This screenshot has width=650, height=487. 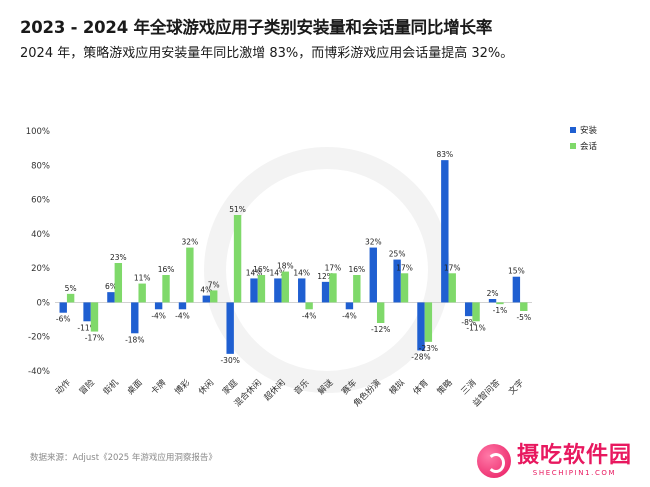 What do you see at coordinates (214, 284) in the screenshot?
I see `data-label: 7%` at bounding box center [214, 284].